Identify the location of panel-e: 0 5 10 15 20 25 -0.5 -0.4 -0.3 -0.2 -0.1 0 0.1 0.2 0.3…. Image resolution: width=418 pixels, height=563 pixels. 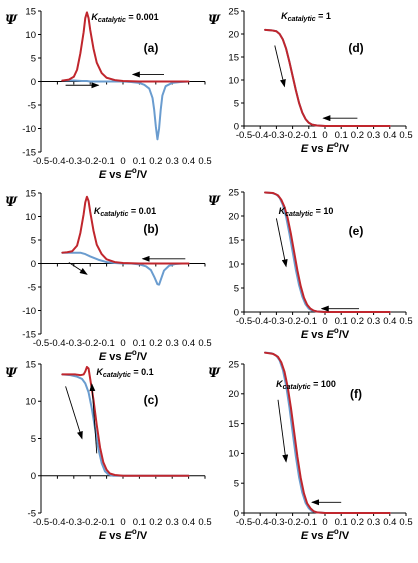
(310, 264).